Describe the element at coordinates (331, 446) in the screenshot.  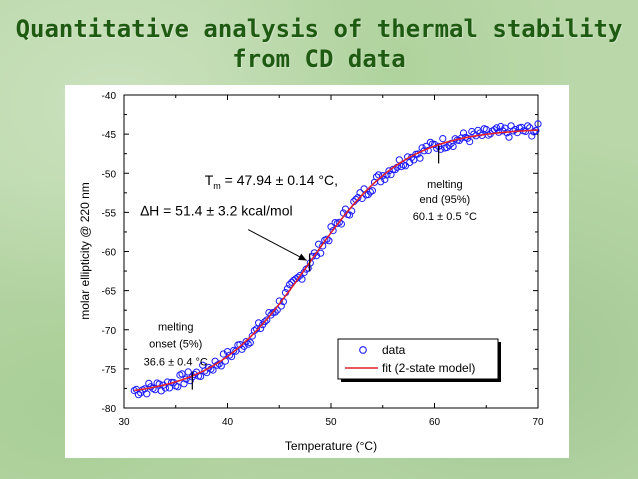
I see `x-axis-label: Temperature (°C)` at that location.